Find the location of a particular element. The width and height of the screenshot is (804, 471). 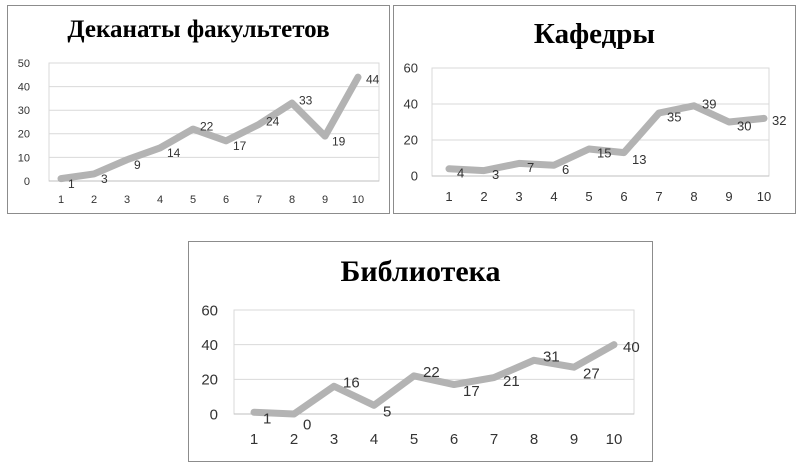

data-label: 0 is located at coordinates (307, 424).